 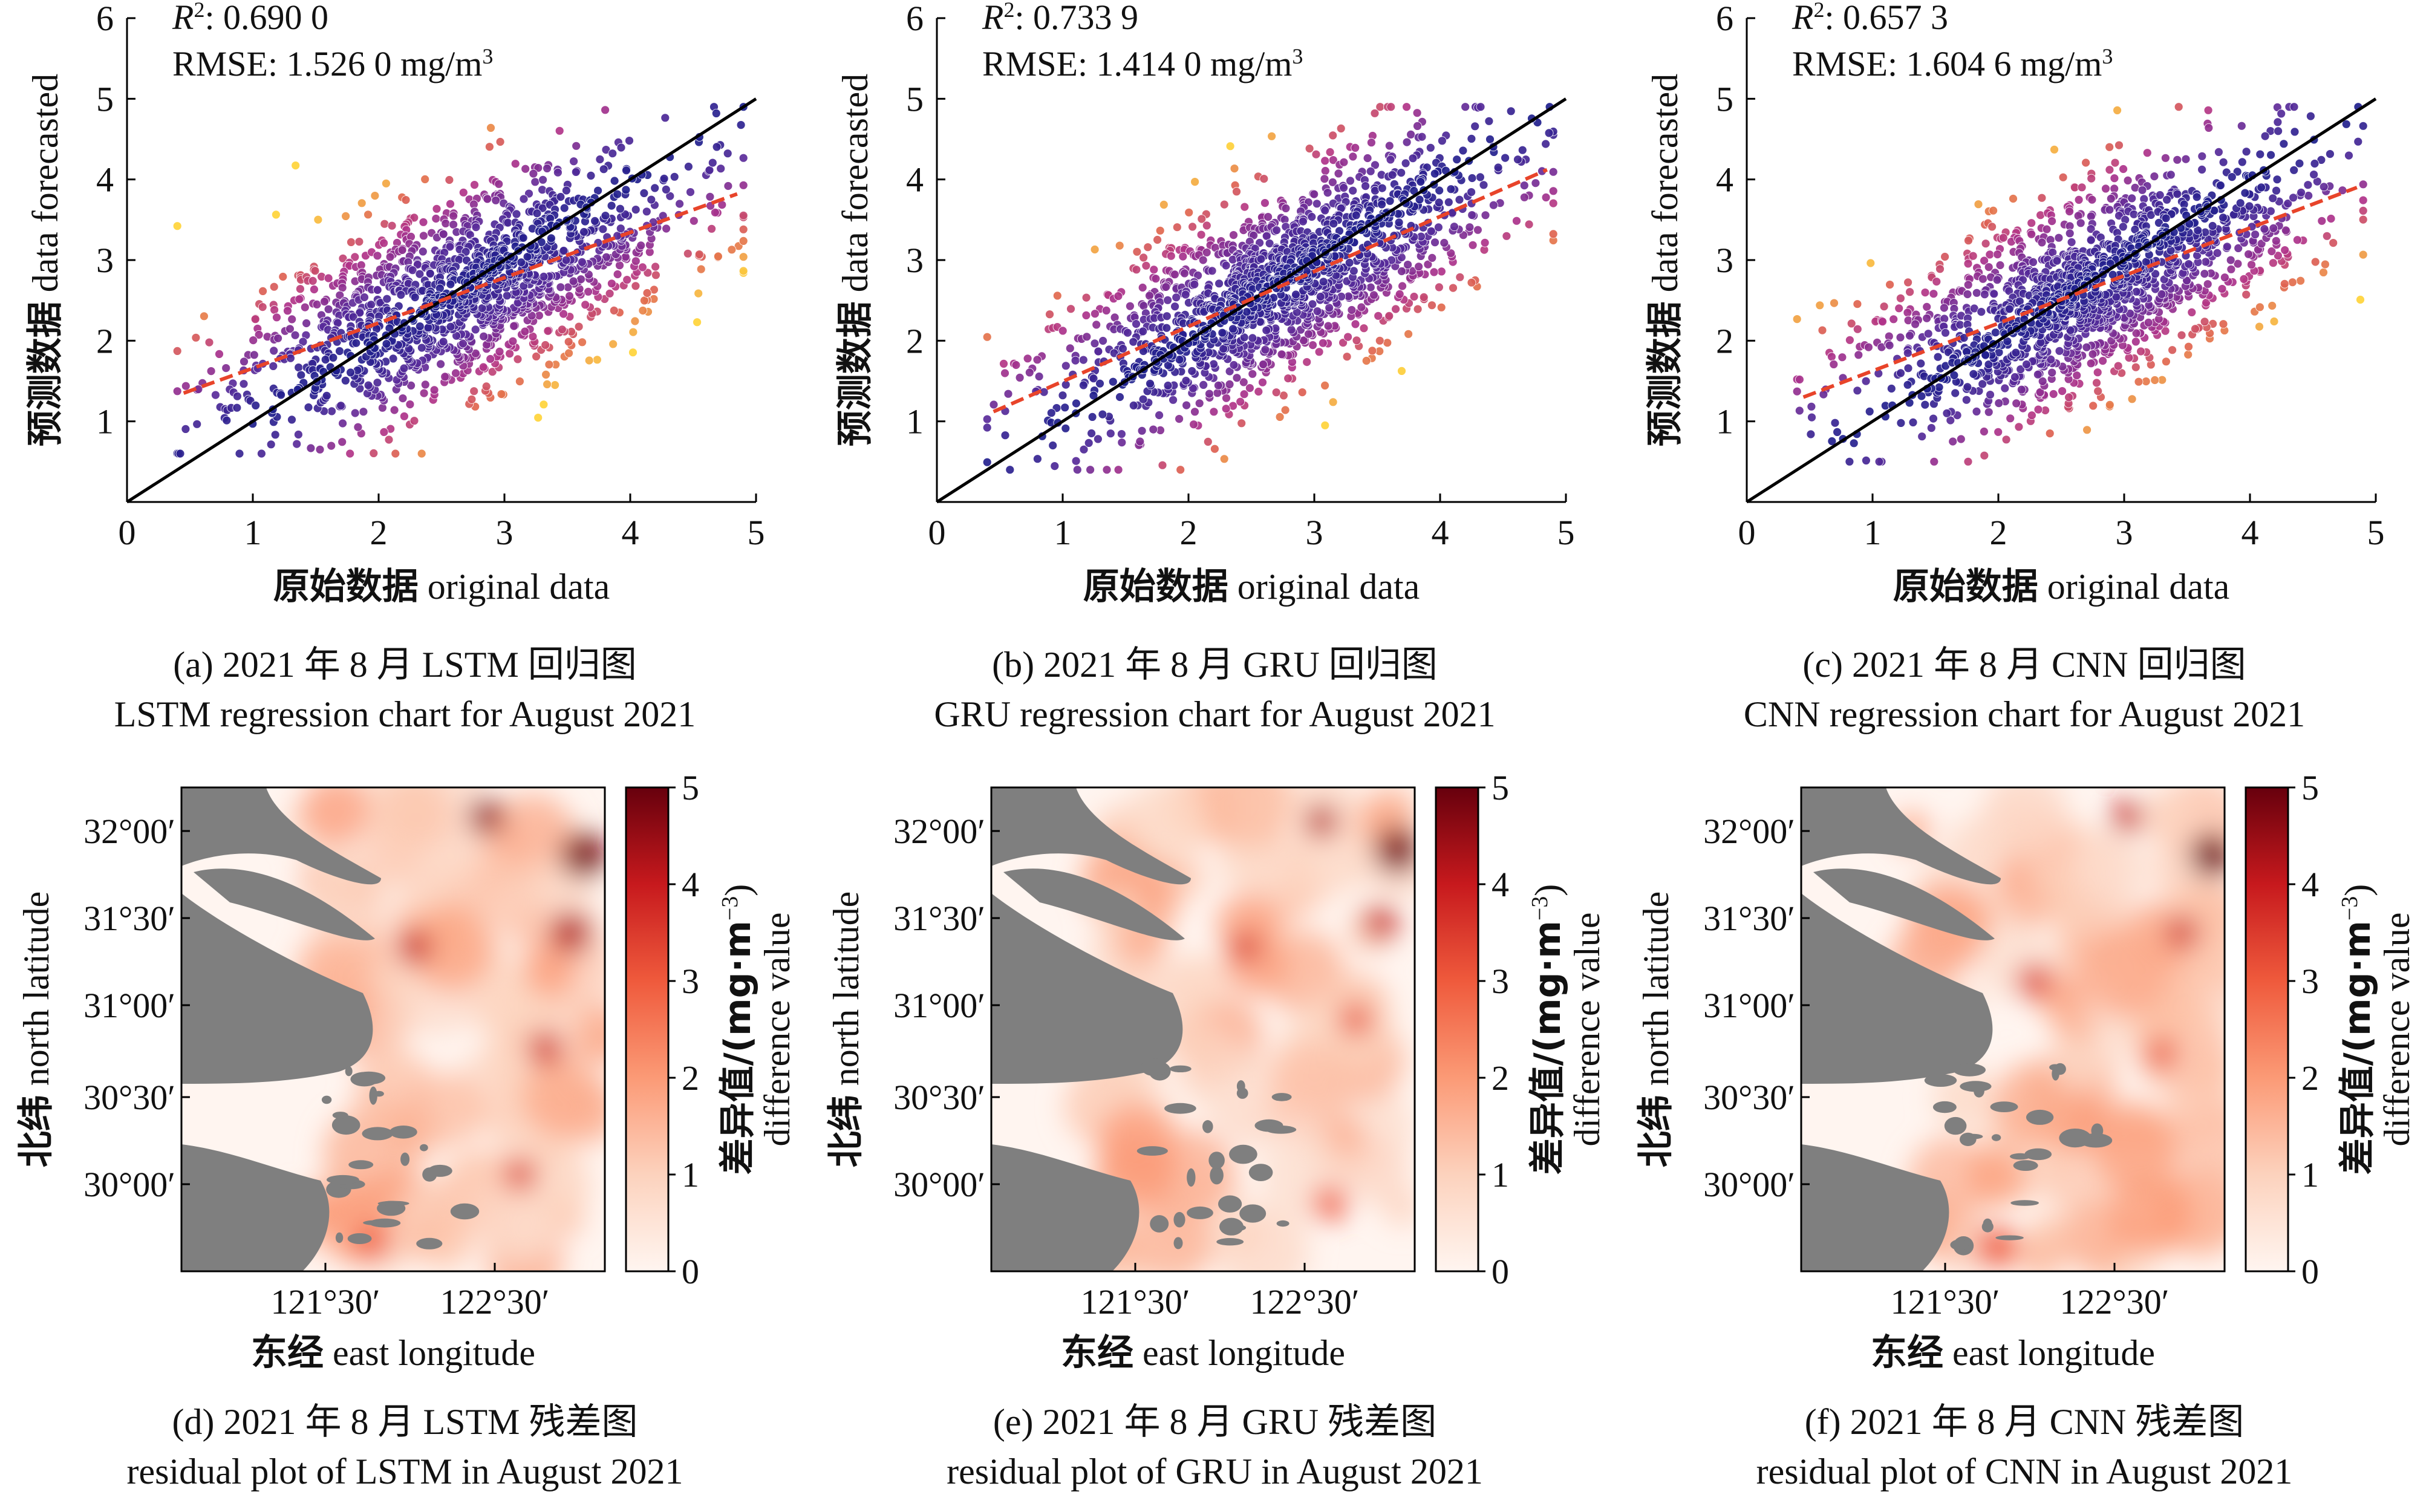 I want to click on x-axis-label-cn: 原始数据, so click(x=346, y=586).